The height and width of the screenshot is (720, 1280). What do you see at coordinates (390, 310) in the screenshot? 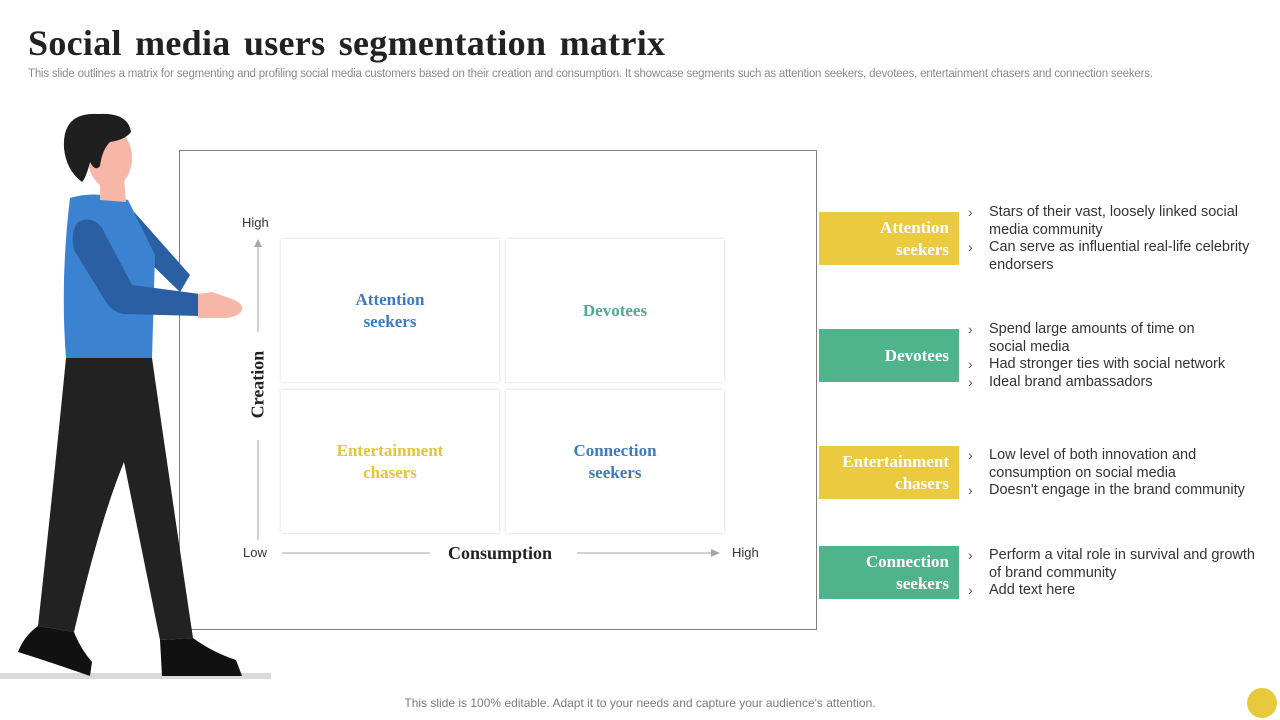
I see `matrix-cell-attention-seekers: Attention seekers` at bounding box center [390, 310].